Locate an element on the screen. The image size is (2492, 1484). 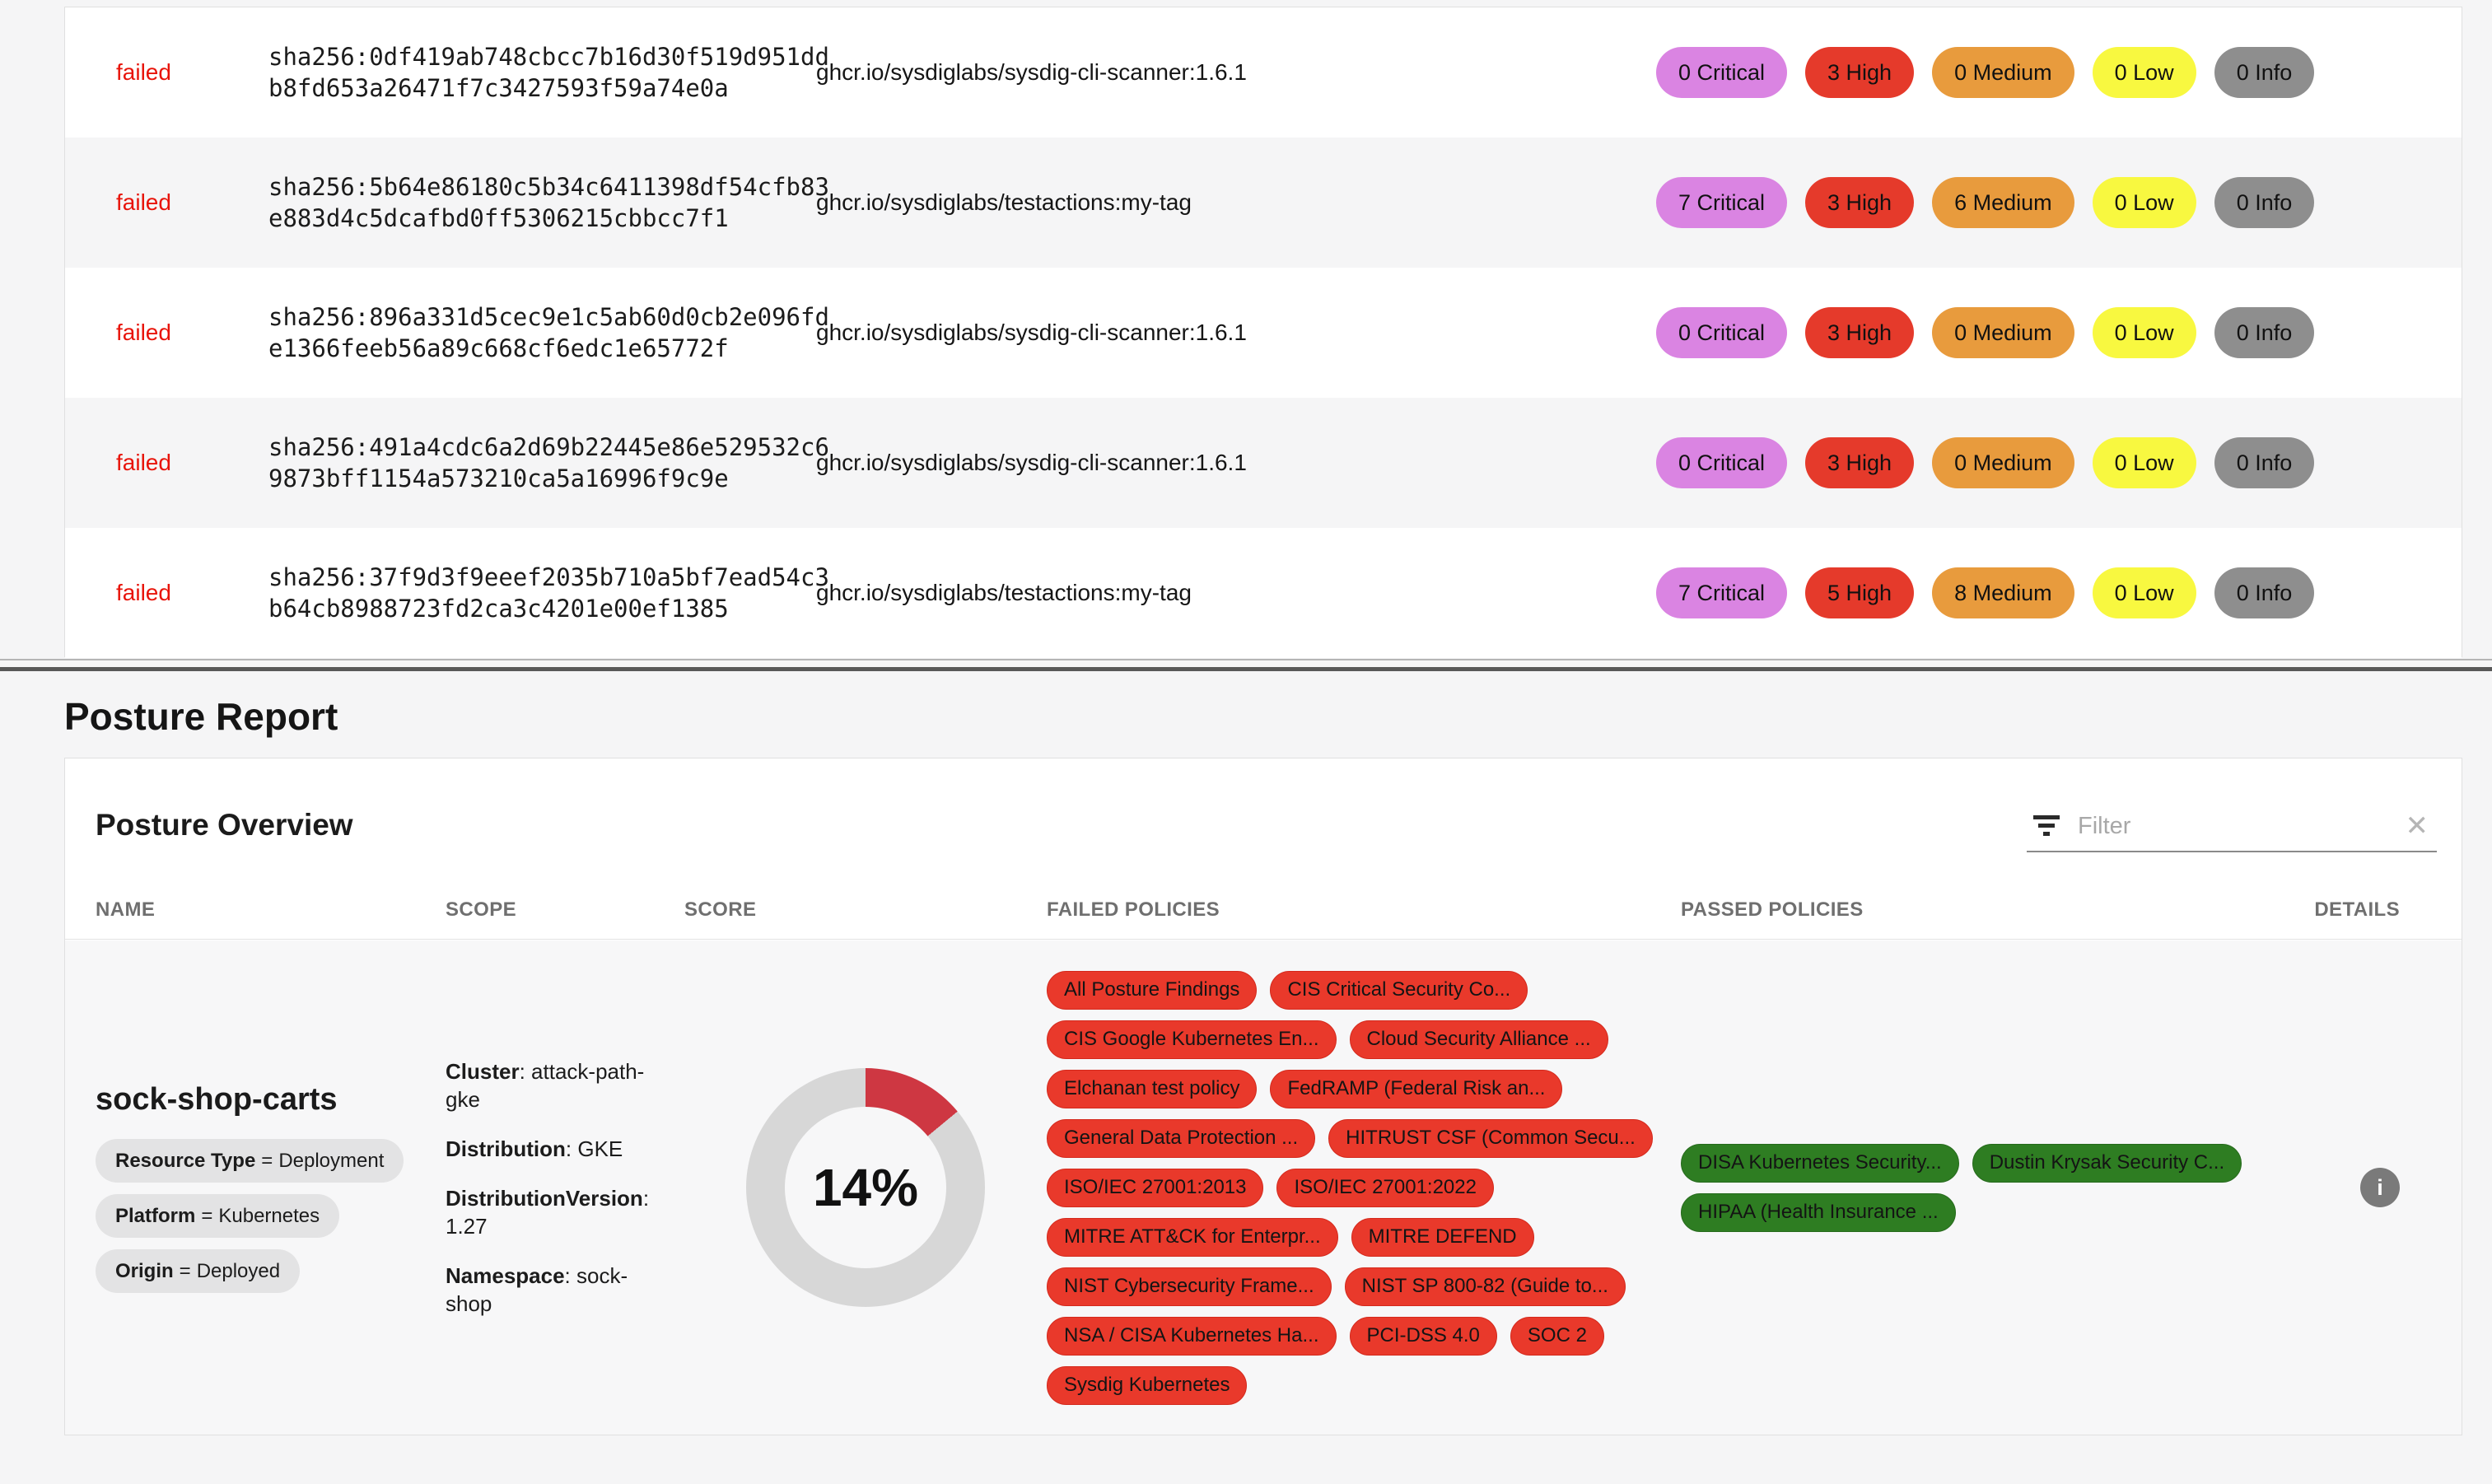
column-header-details: DETAILS is located at coordinates (2357, 909).